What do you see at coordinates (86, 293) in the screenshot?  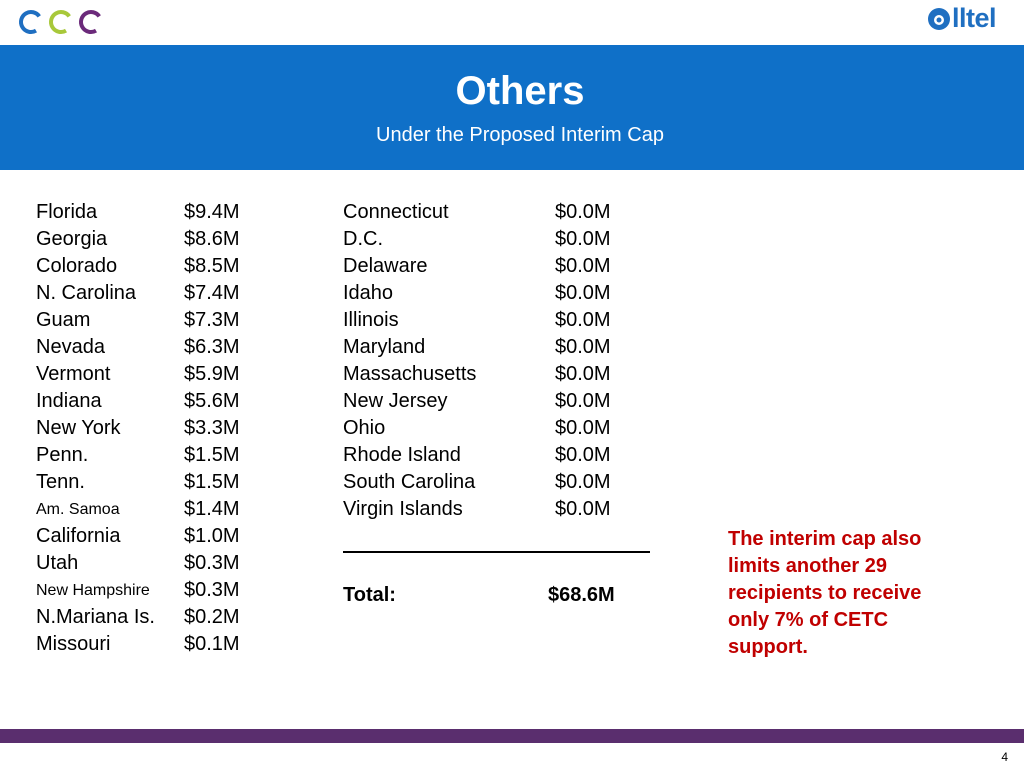 I see `state-name: N. Carolina` at bounding box center [86, 293].